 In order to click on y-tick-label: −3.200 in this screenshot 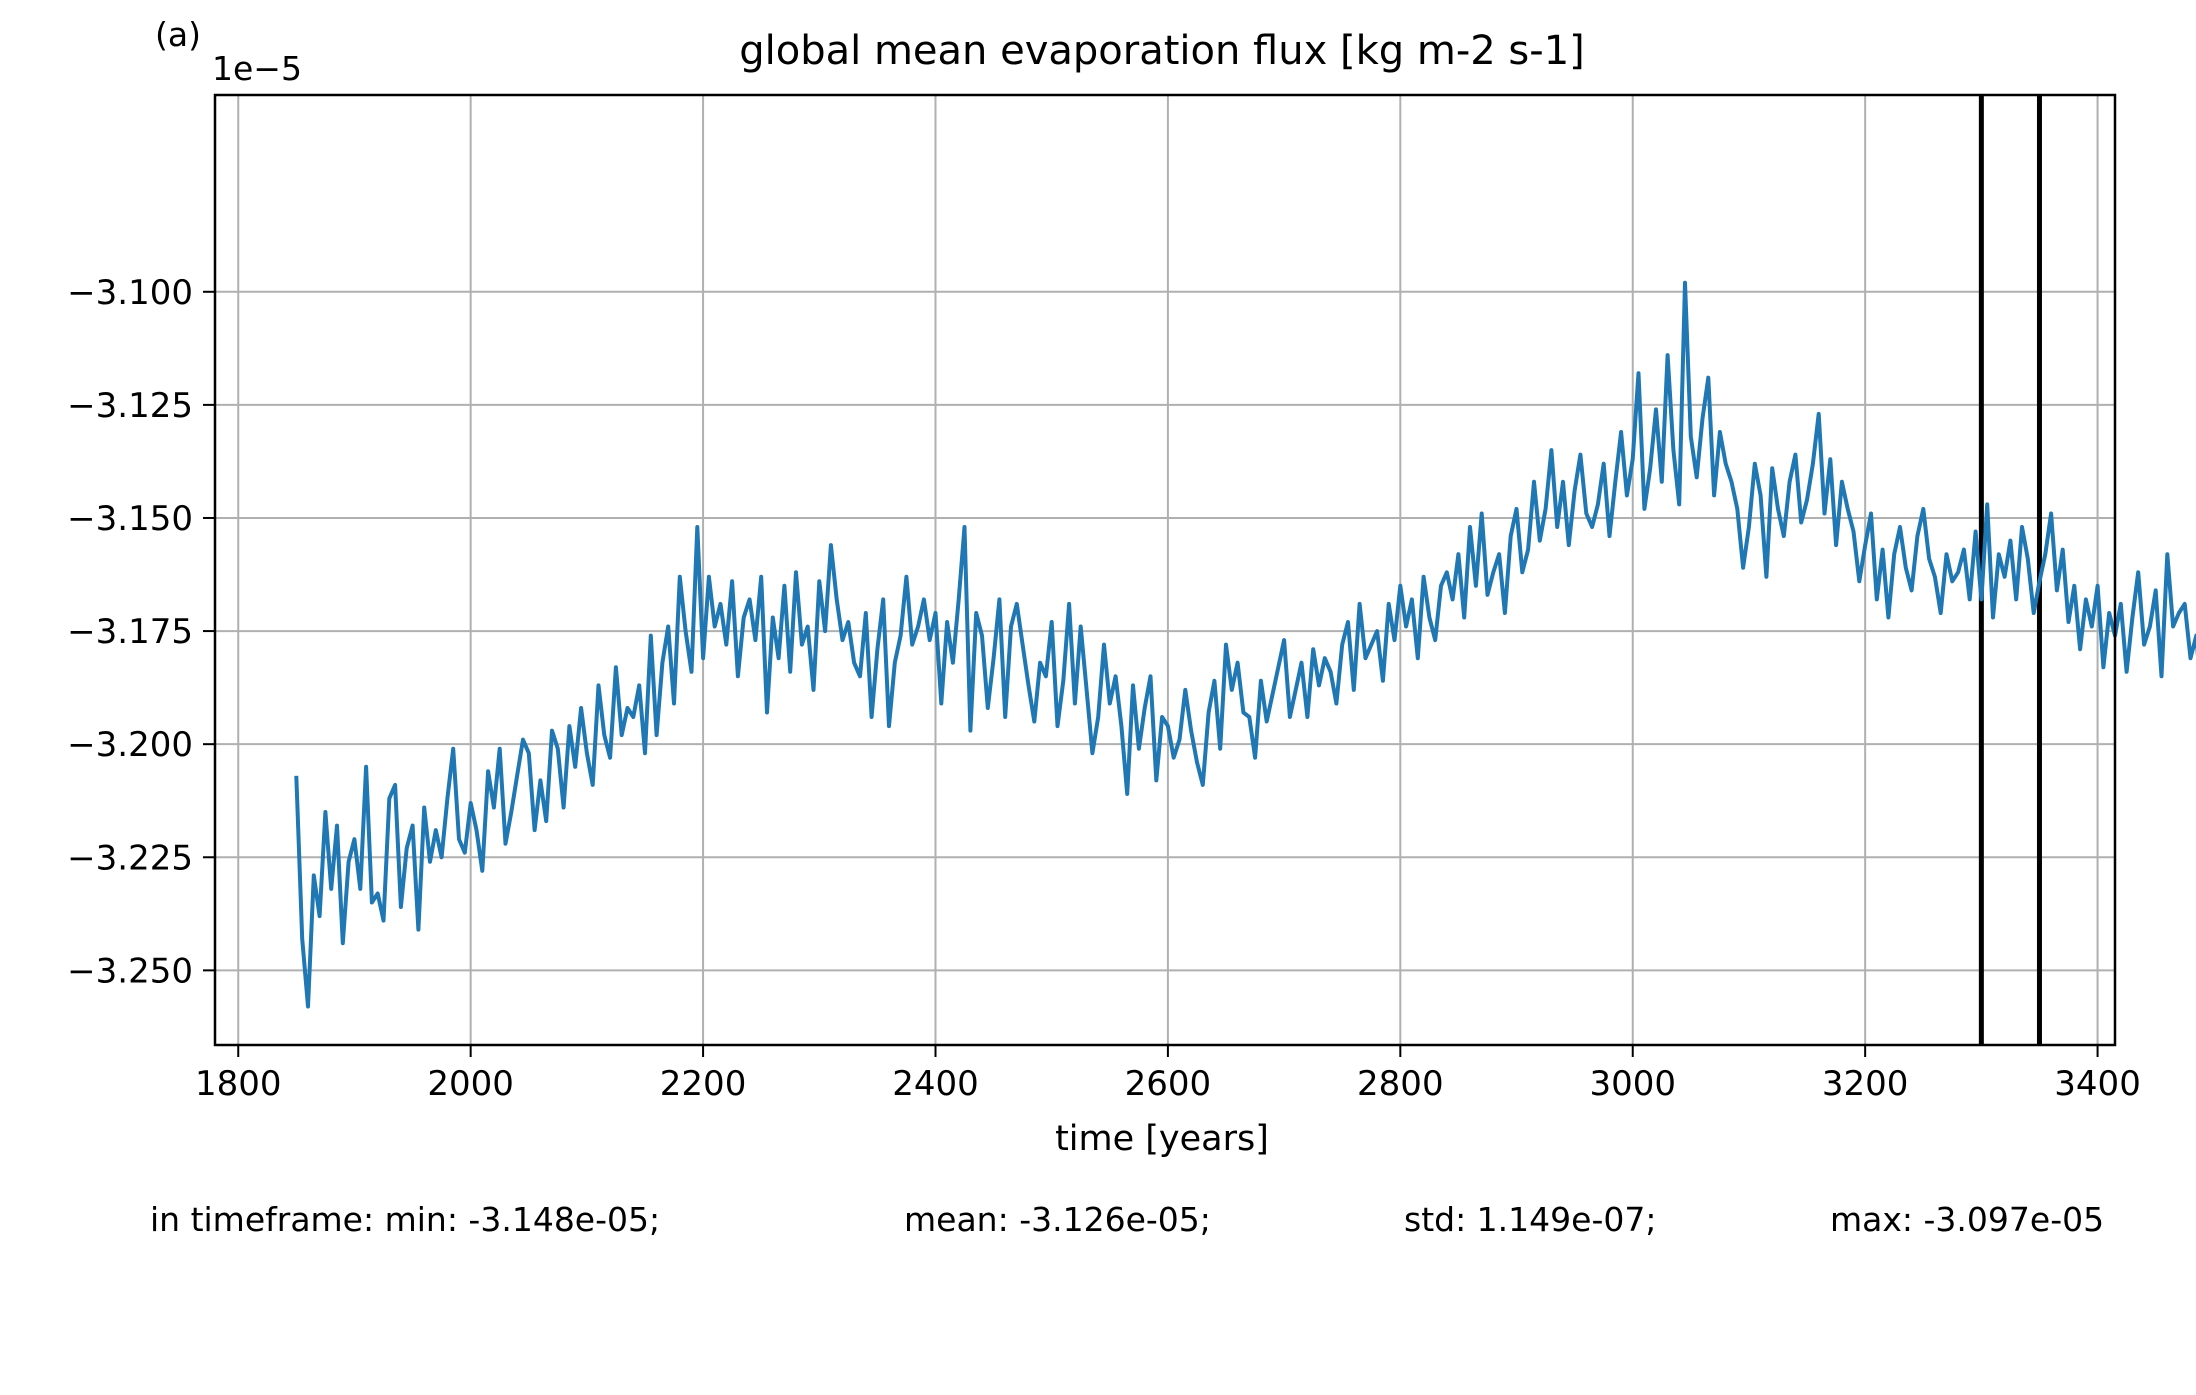, I will do `click(130, 745)`.